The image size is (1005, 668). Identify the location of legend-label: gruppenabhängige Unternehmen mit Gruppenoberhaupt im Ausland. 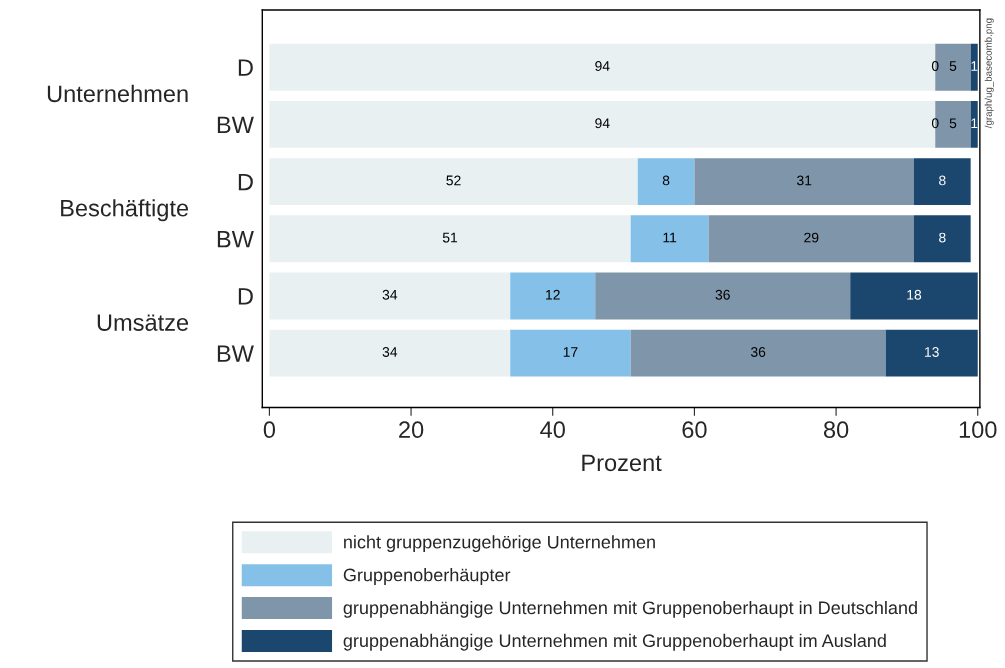
(614, 642).